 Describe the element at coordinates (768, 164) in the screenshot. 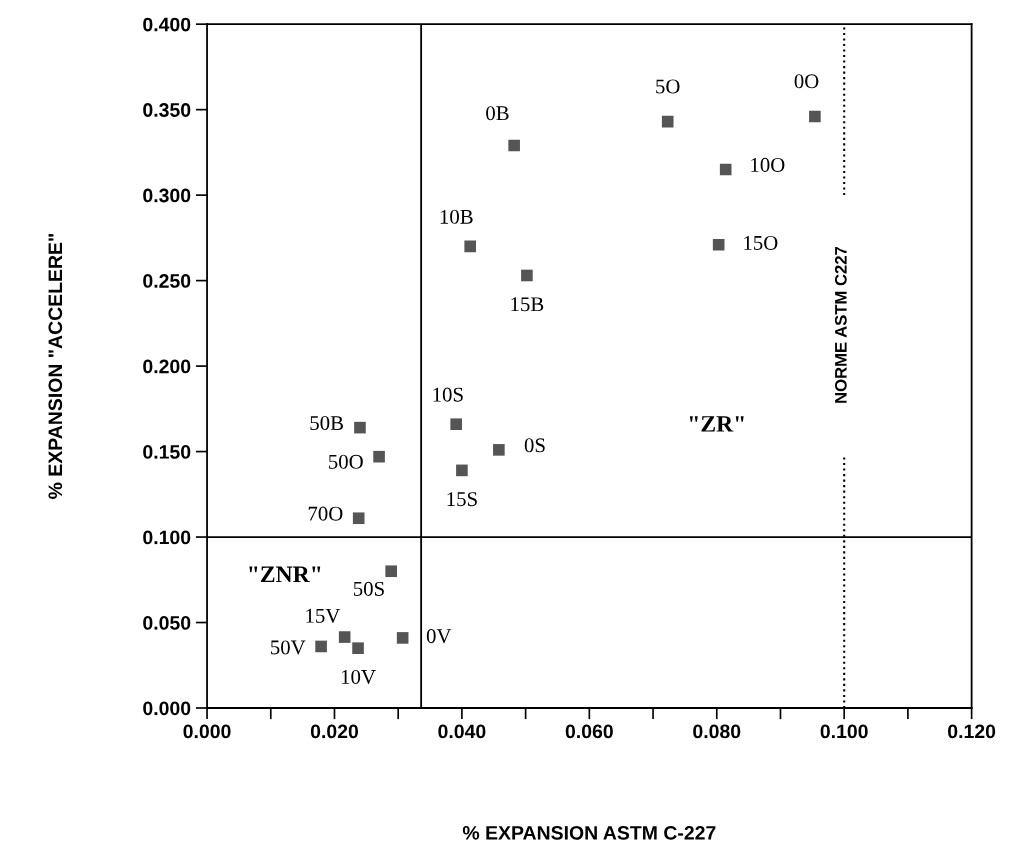

I see `annotation: 10O` at that location.